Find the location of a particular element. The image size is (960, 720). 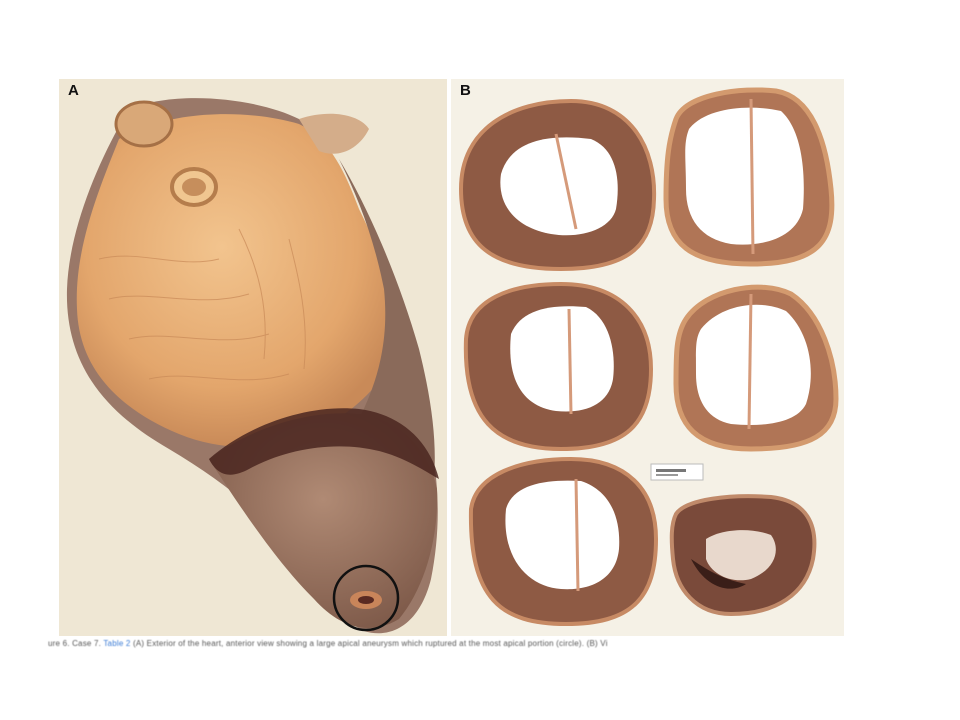

fat-texture is located at coordinates (202, 304).